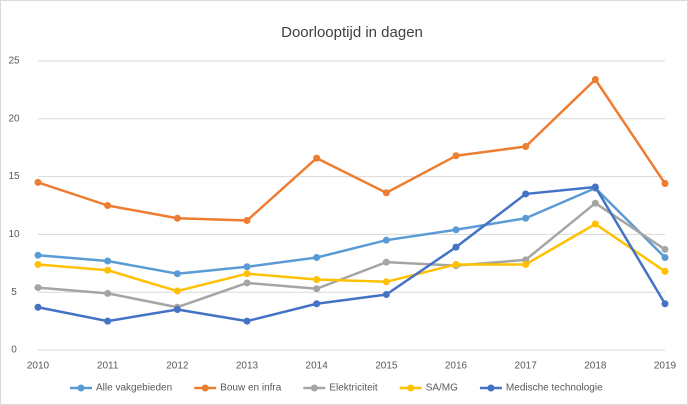  What do you see at coordinates (665, 366) in the screenshot?
I see `x-tick-label: 2019` at bounding box center [665, 366].